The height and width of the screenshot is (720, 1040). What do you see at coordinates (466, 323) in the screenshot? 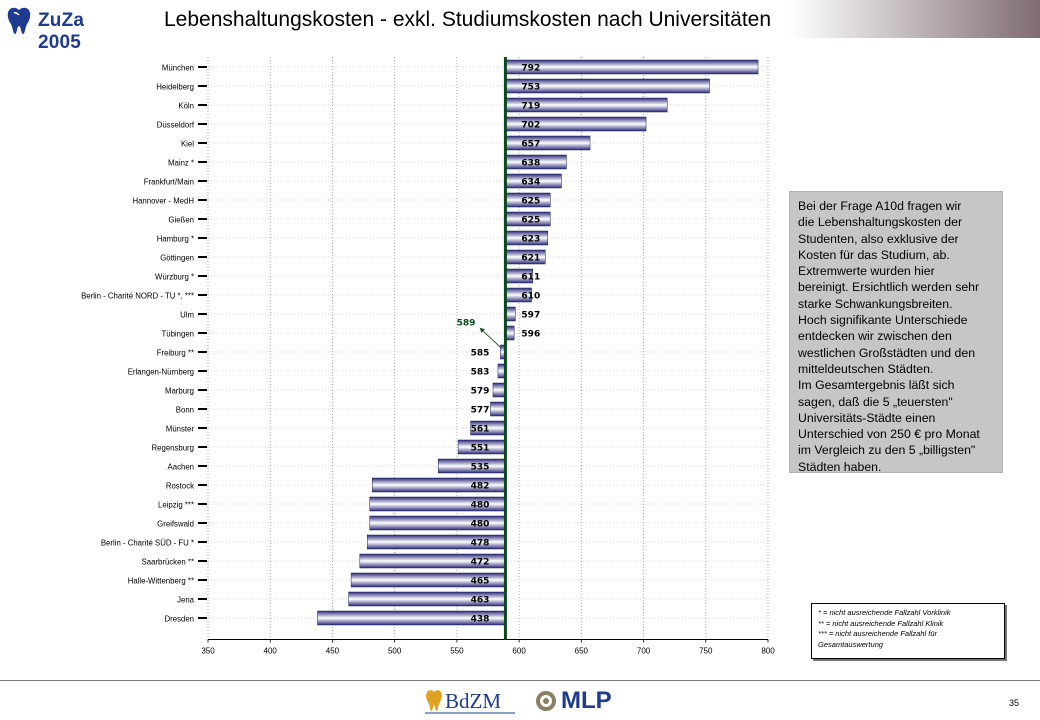
I see `reference-label: 589` at bounding box center [466, 323].